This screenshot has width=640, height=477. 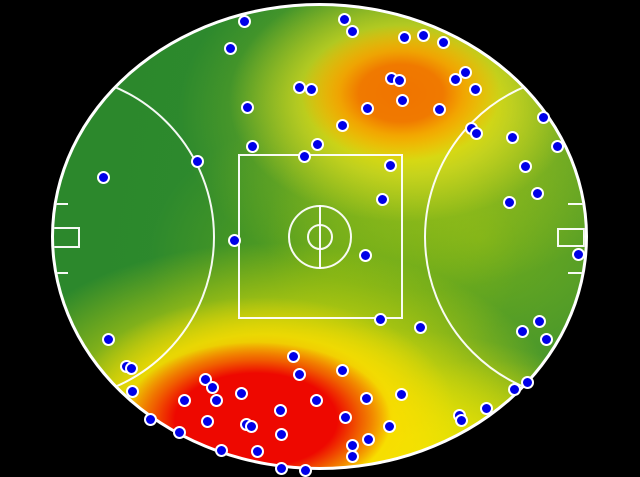 I want to click on behind-line-tick-left-bottom, so click(x=61, y=273).